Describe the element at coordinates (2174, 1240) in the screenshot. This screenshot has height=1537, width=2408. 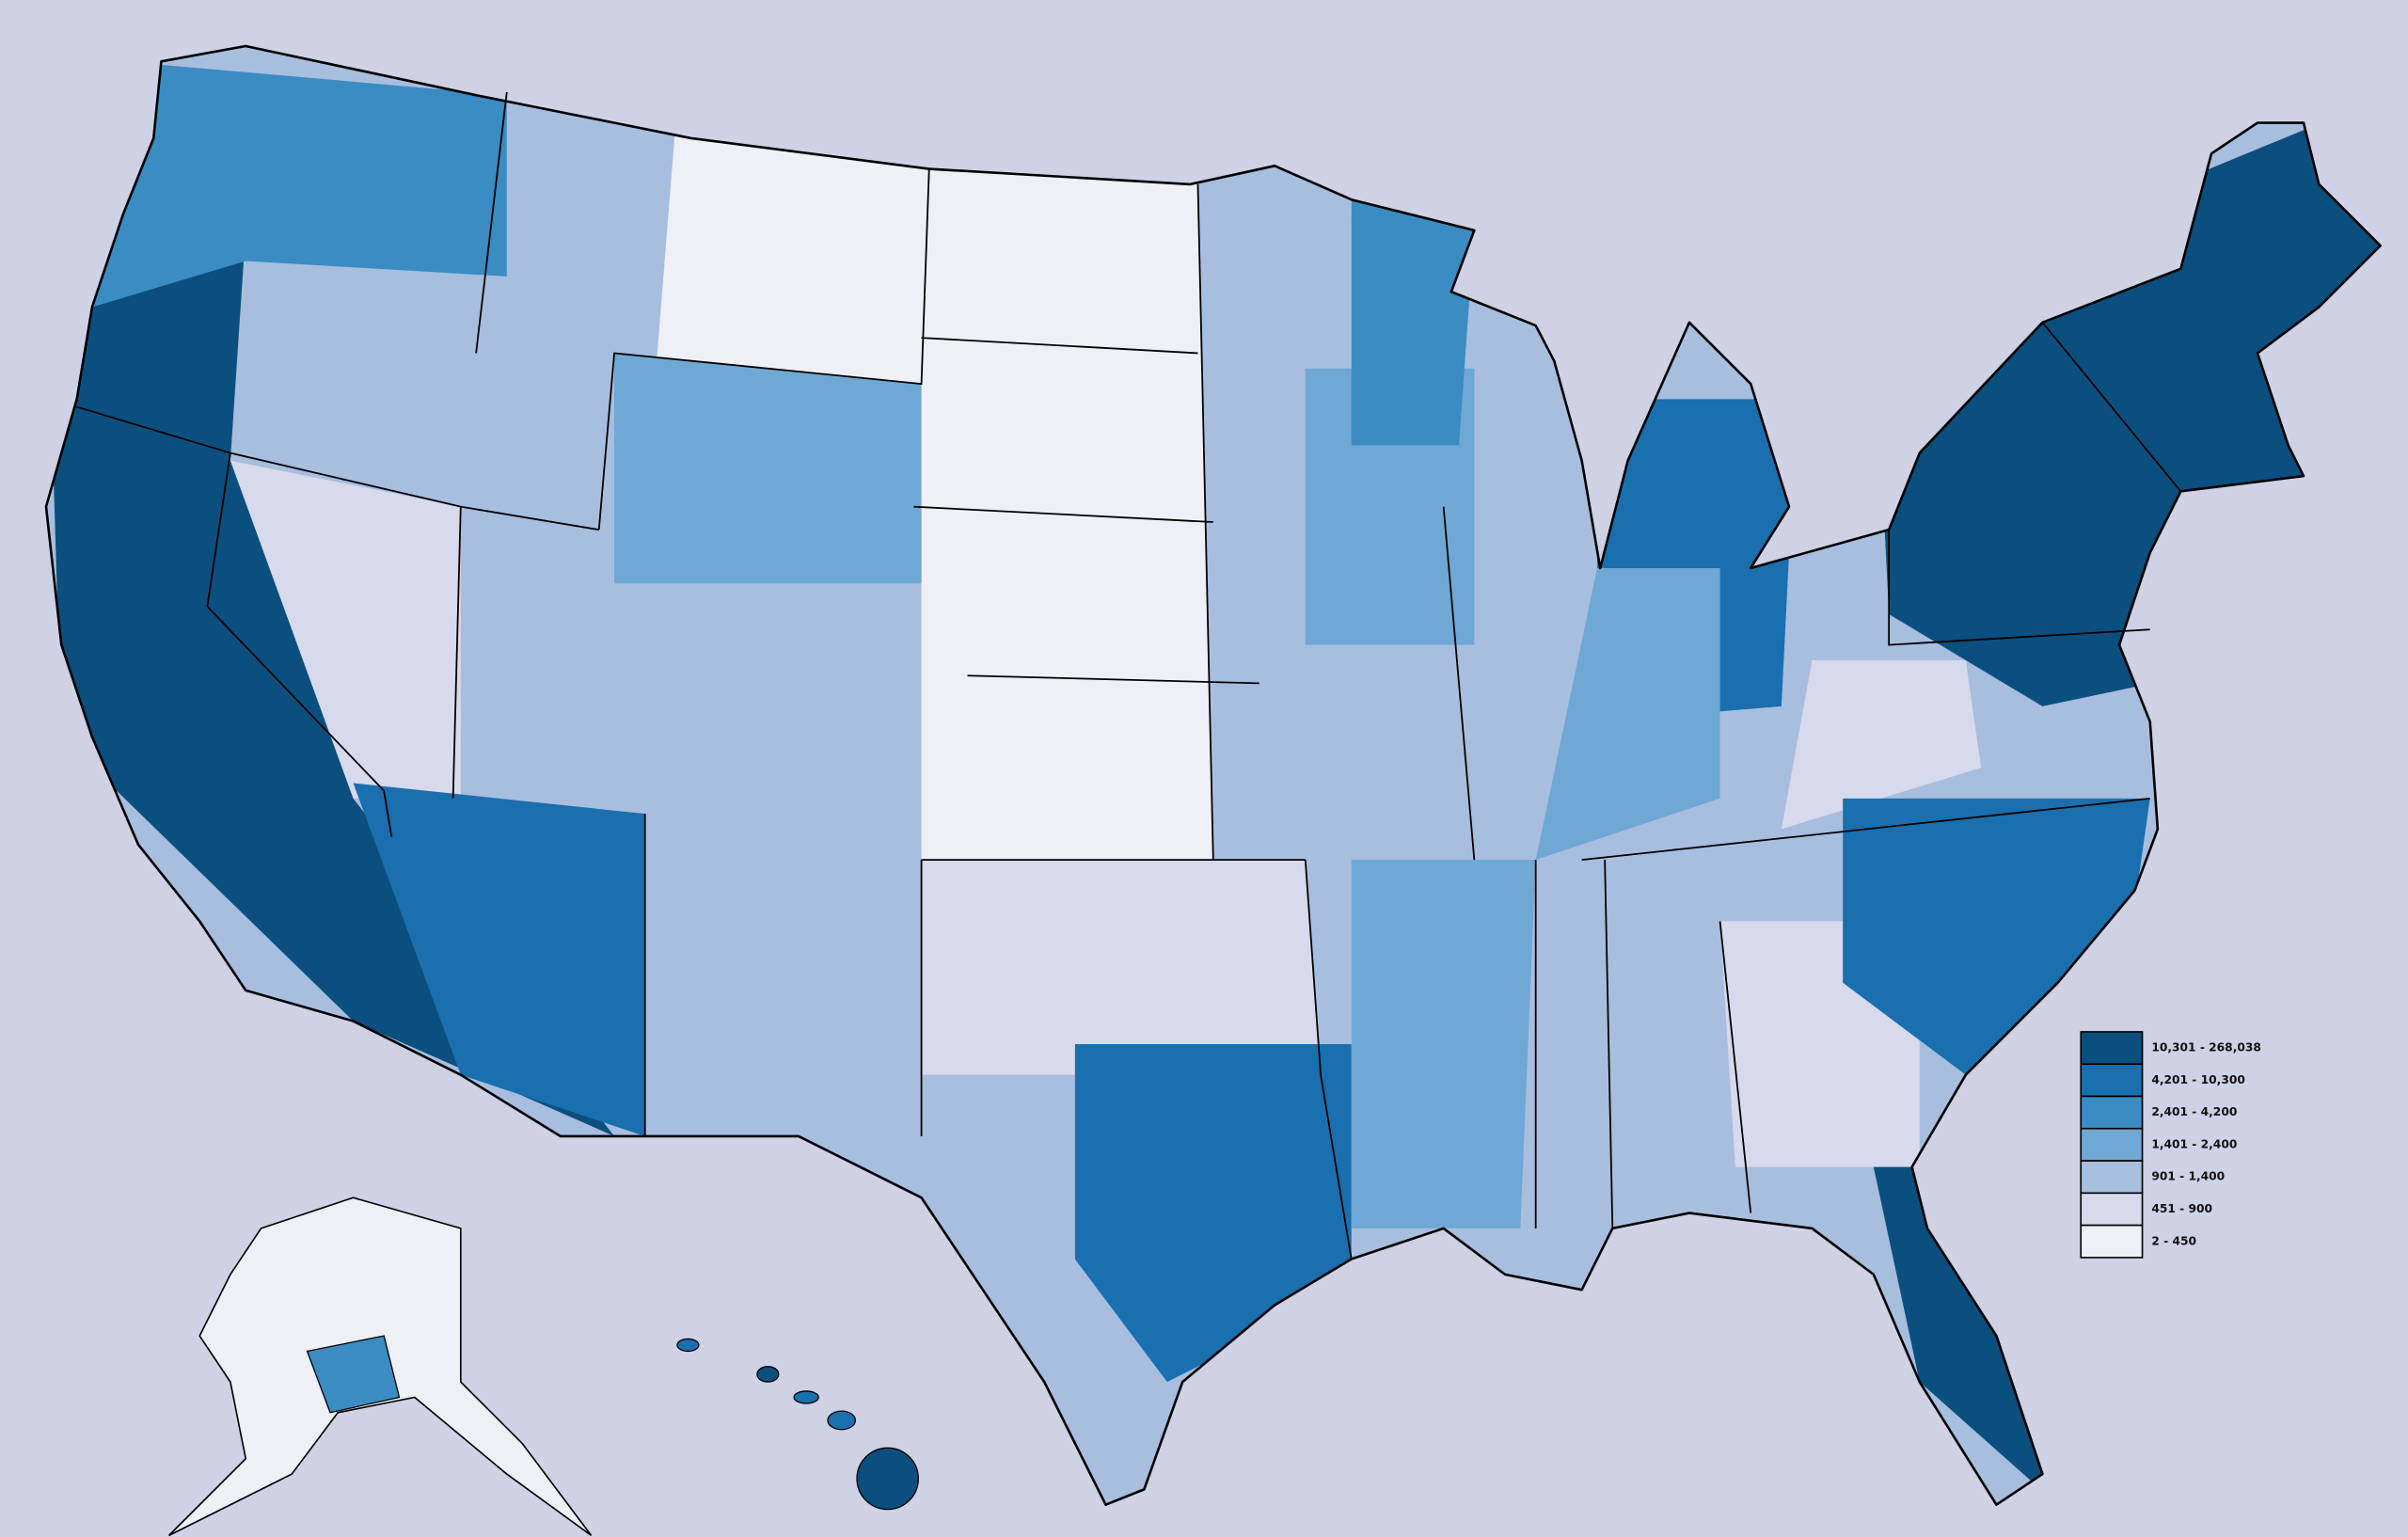
I see `legend-label: 2 - 450` at that location.